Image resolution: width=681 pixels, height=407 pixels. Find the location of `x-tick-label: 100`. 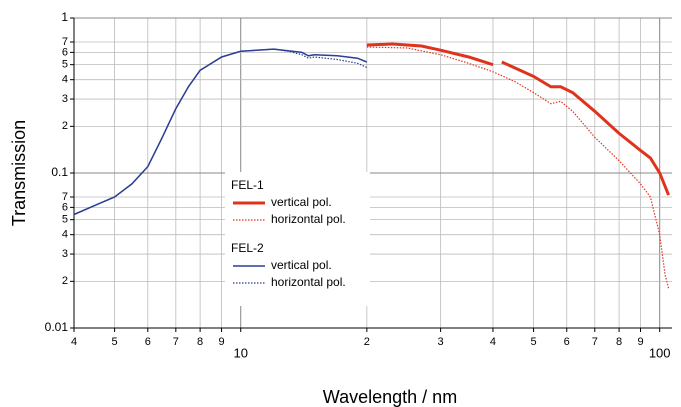

x-tick-label: 100 is located at coordinates (660, 352).